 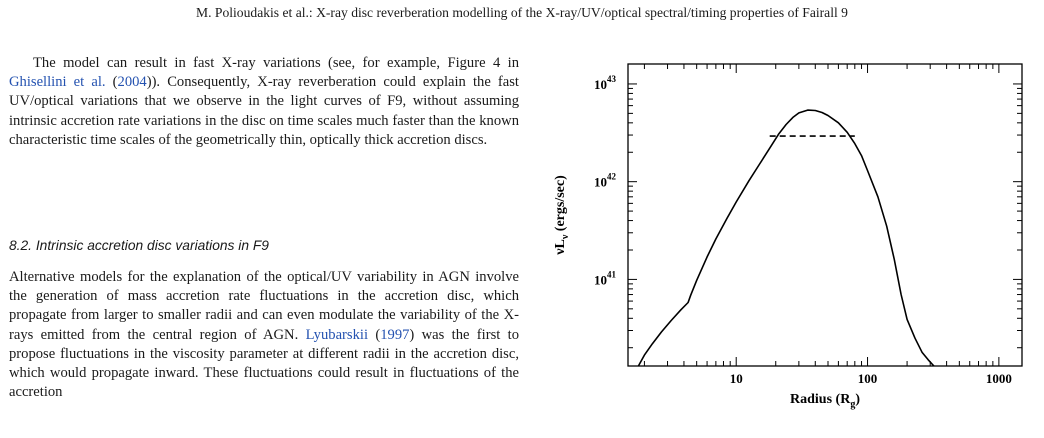 I want to click on y-tick-label: 1043, so click(x=605, y=83).